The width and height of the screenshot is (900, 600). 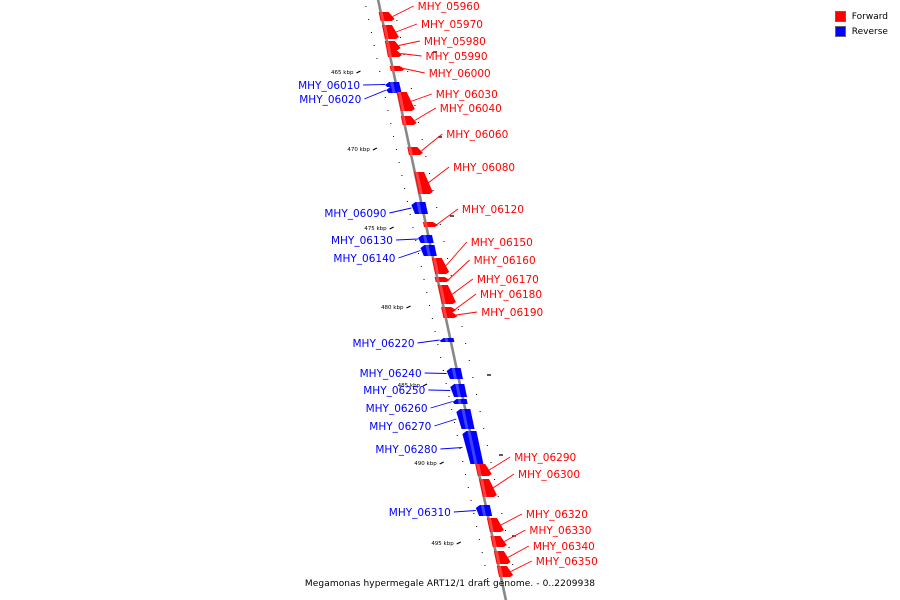 I want to click on gene-mhy-06250: MHY_06250, so click(x=415, y=390).